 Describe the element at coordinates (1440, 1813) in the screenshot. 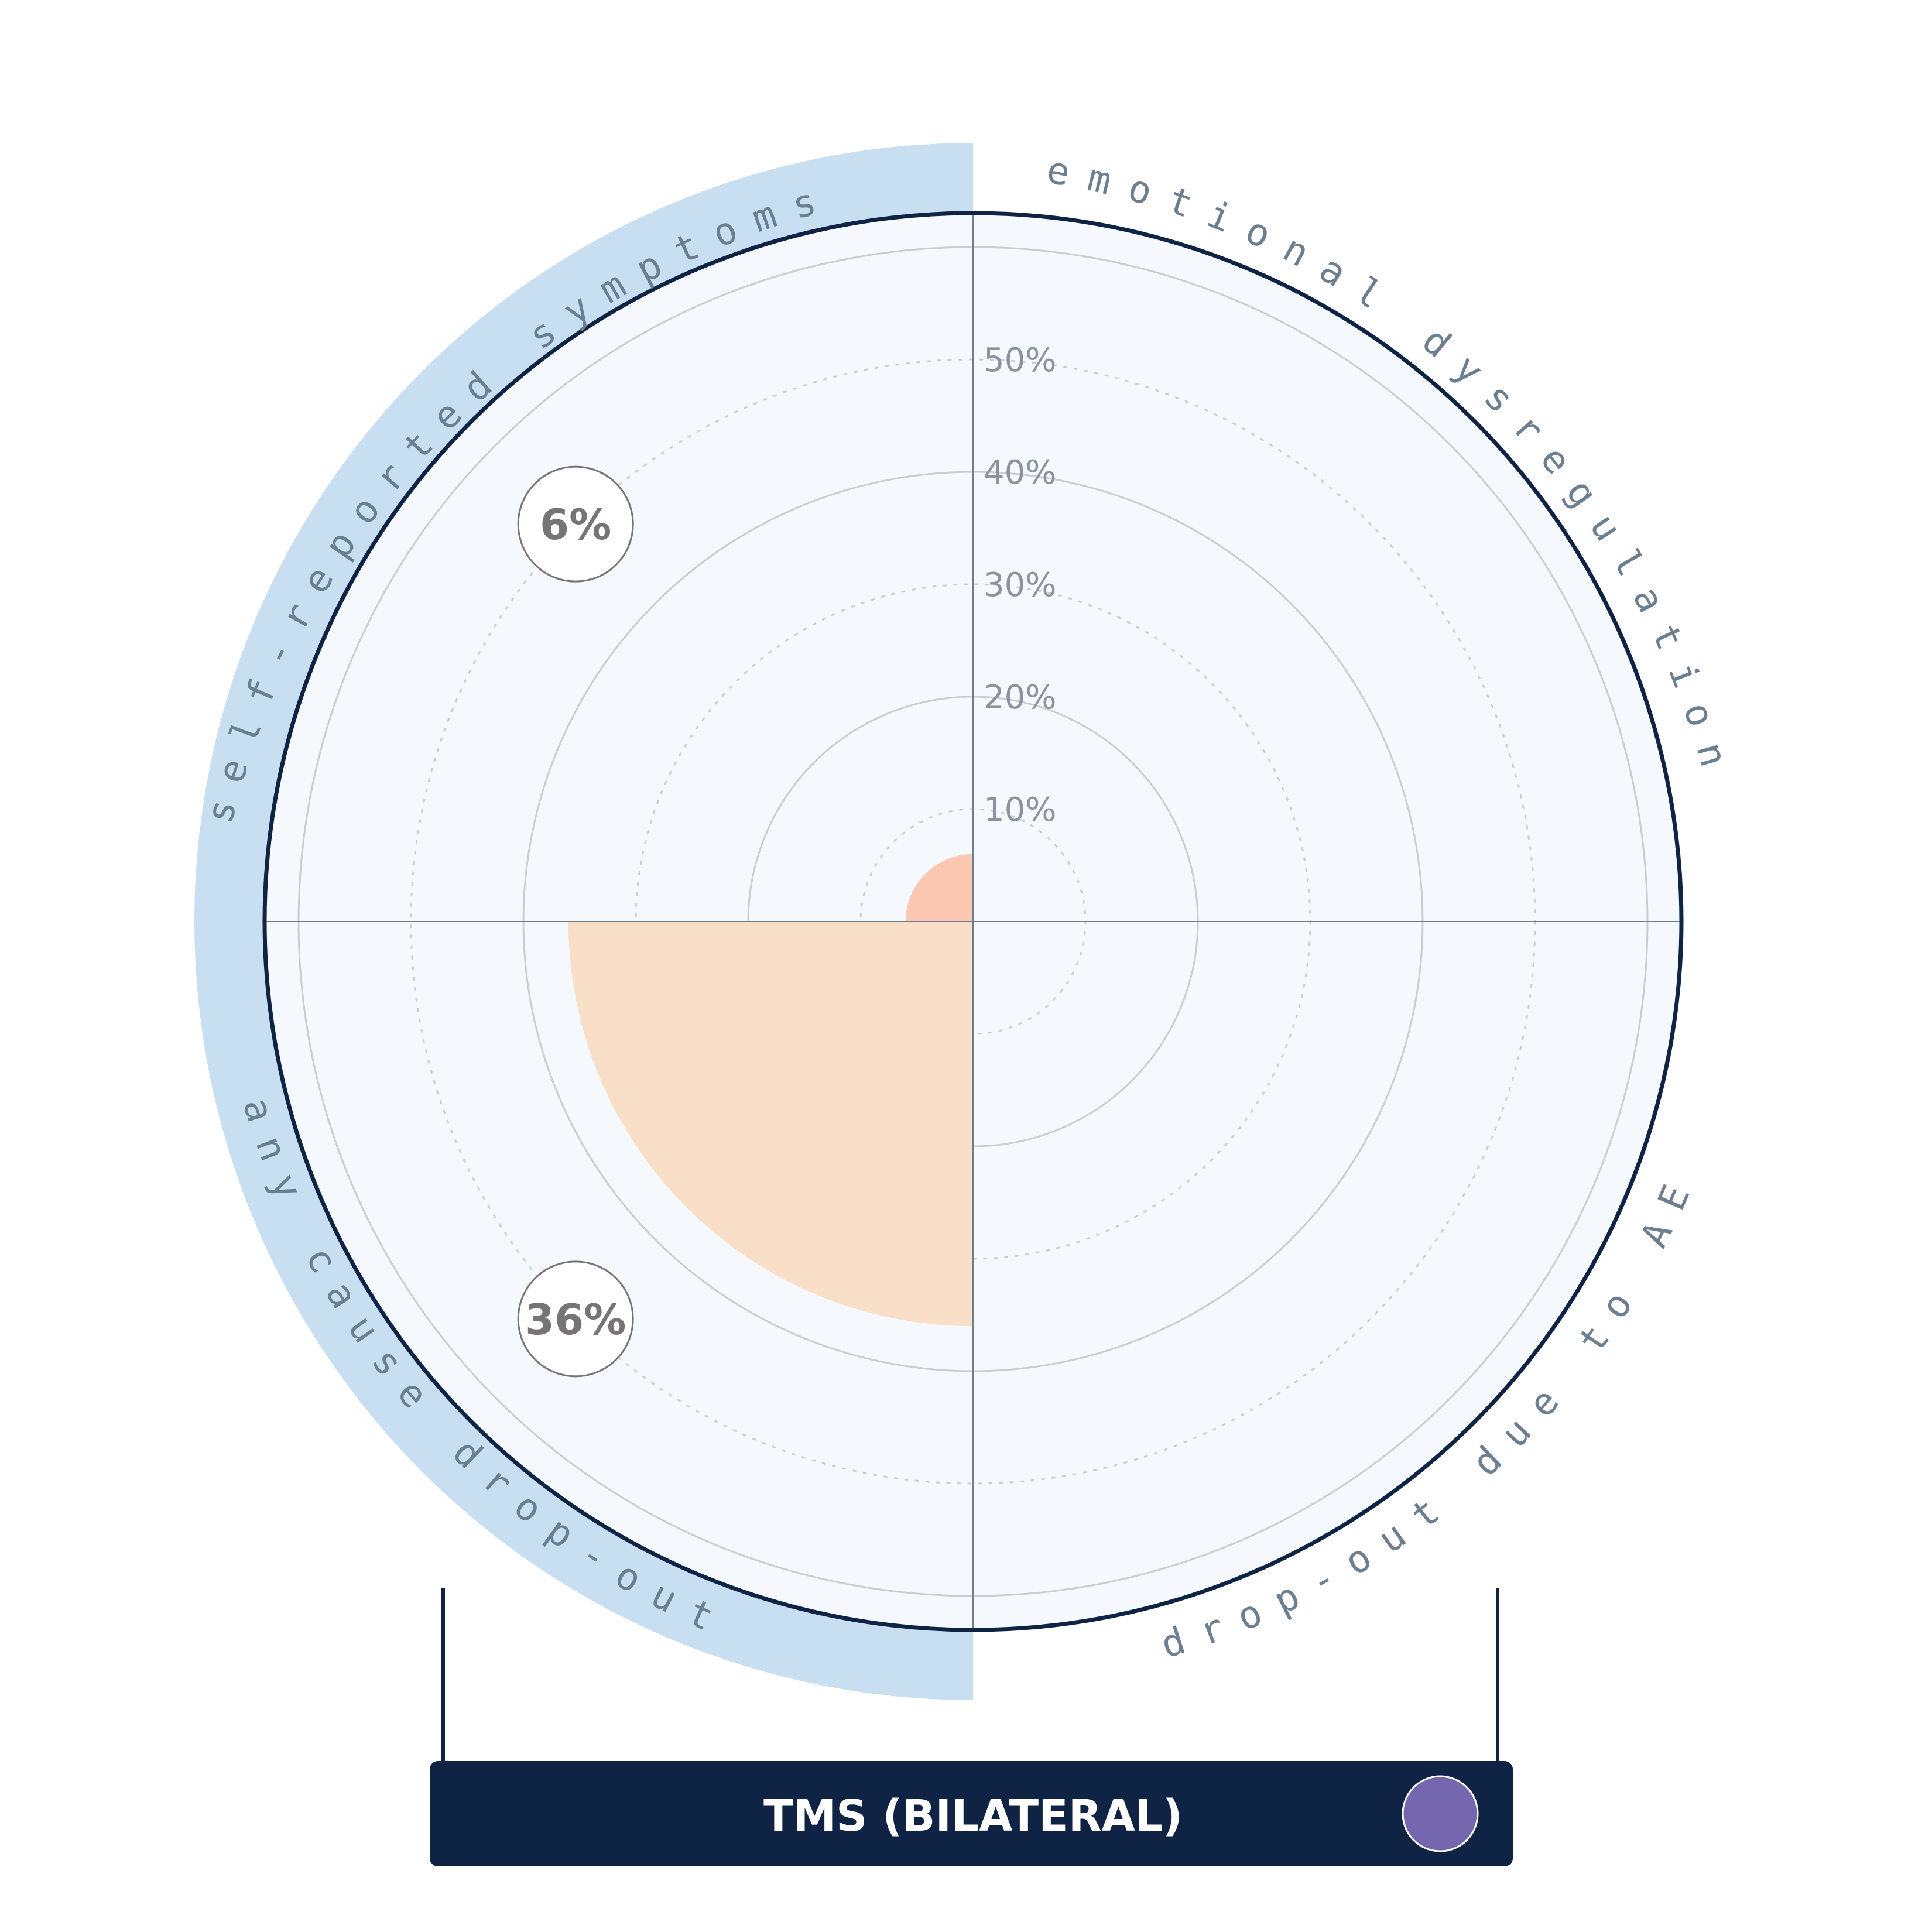

I see `series-color-marker` at that location.